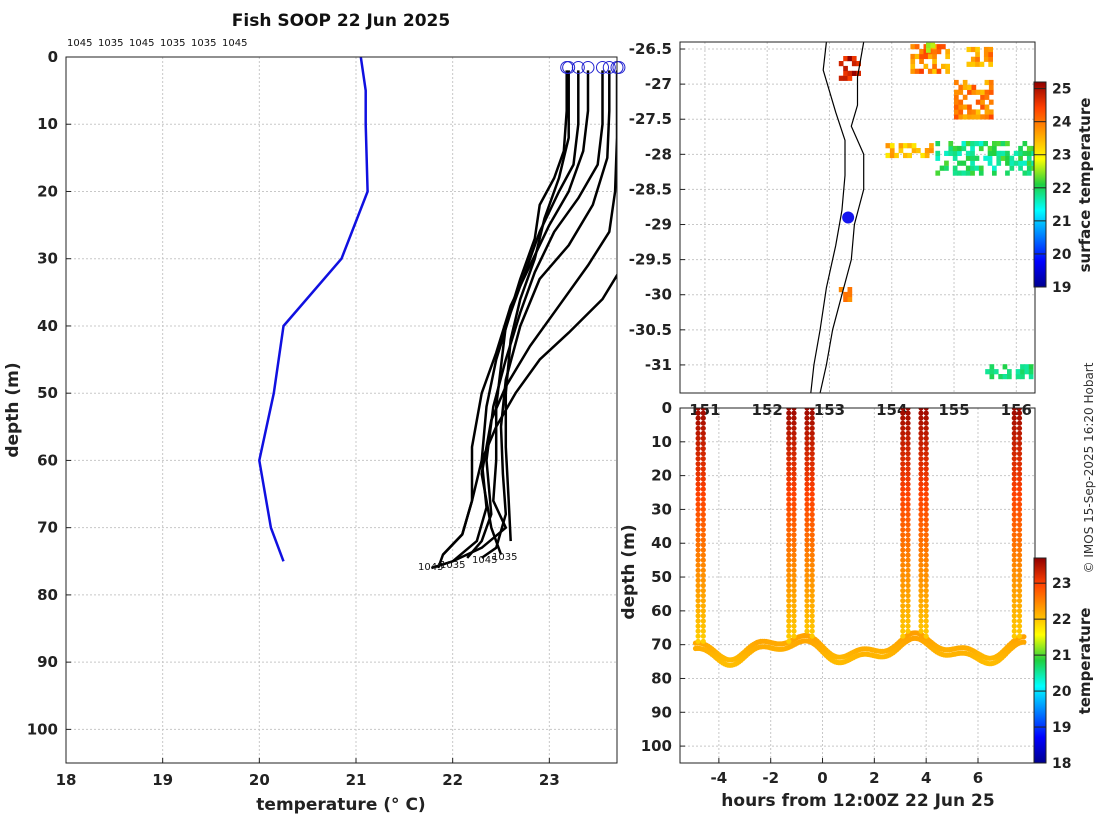  Describe the element at coordinates (767, 410) in the screenshot. I see `map-x-tick-label: 152` at that location.